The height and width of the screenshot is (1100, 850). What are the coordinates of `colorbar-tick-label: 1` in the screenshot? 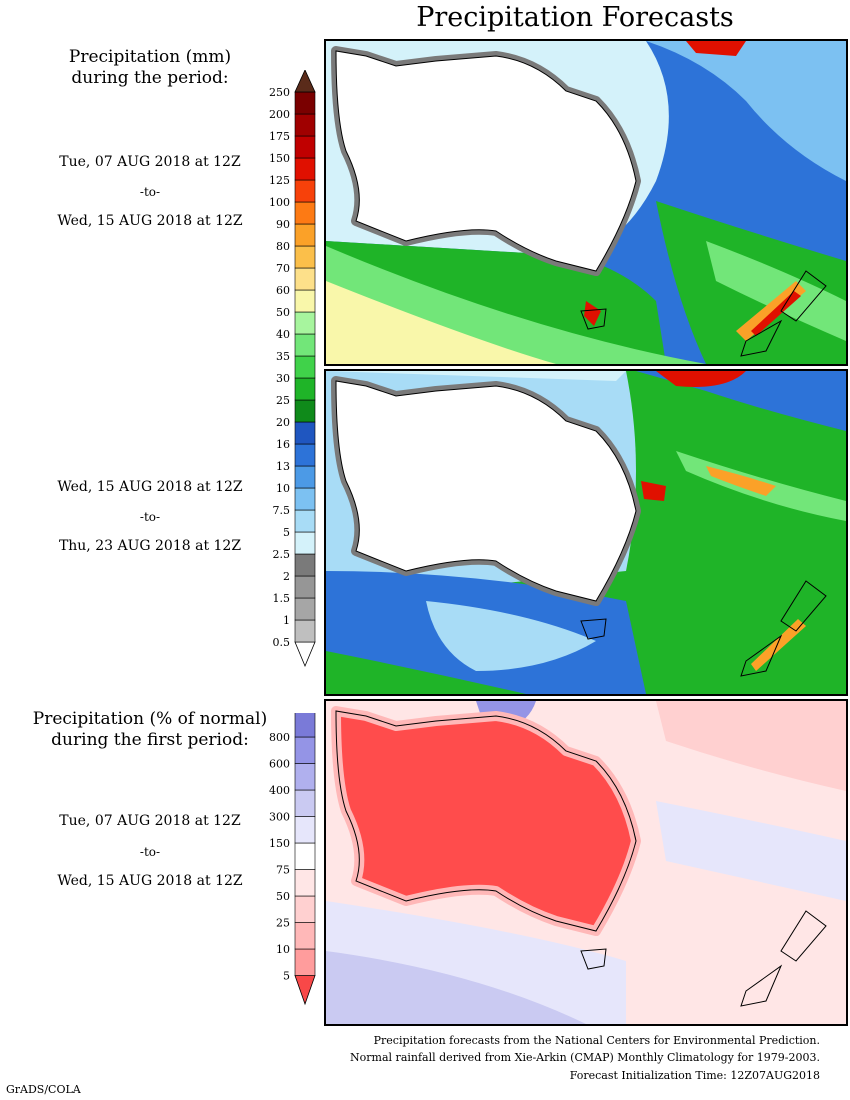 It's located at (286, 620).